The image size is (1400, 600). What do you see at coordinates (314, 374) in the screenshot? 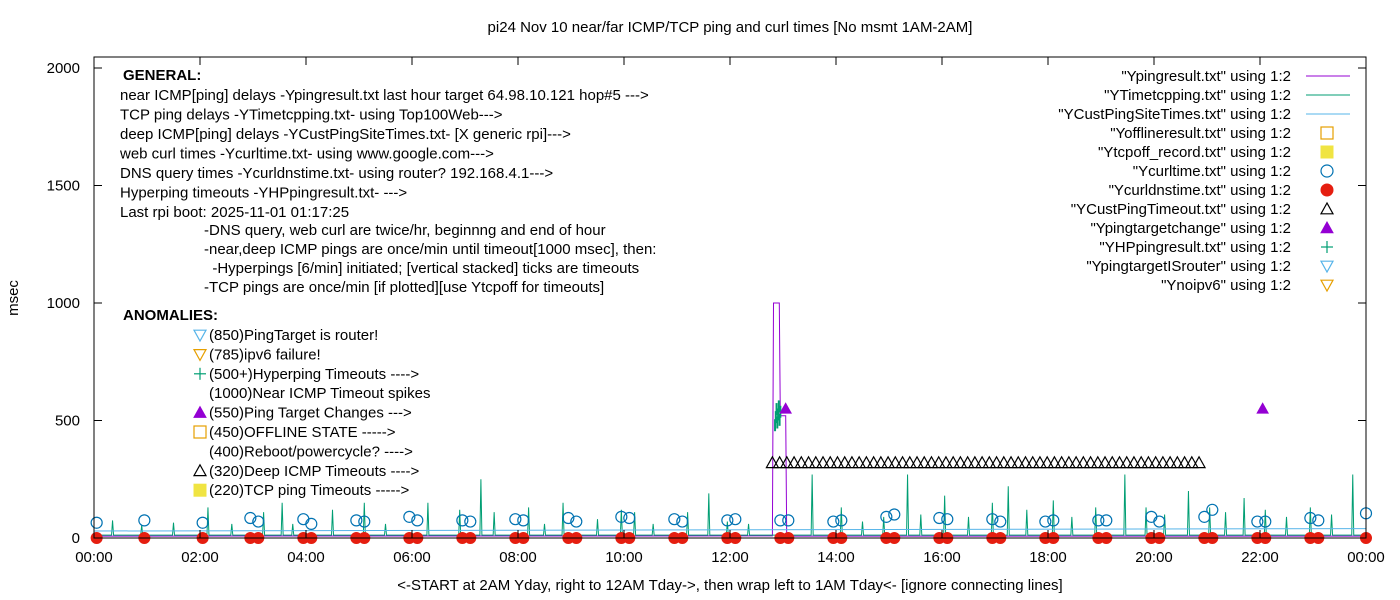
I see `anomaly-label: (500+)Hyperping Timeouts ---->` at bounding box center [314, 374].